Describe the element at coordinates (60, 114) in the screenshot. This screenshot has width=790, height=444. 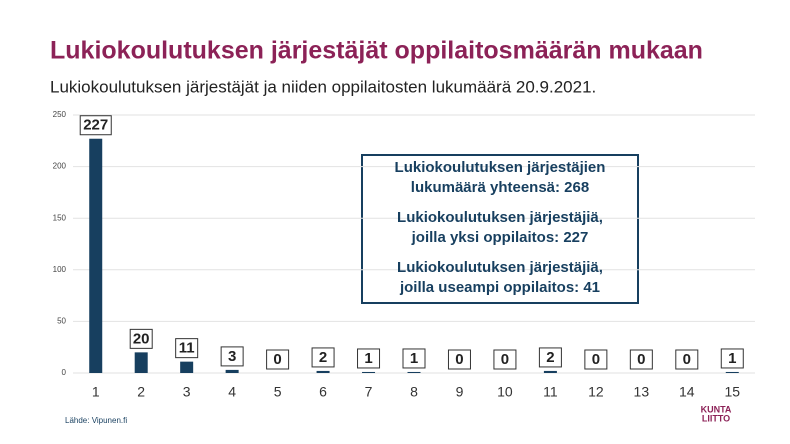
I see `y-tick-label: 250` at that location.